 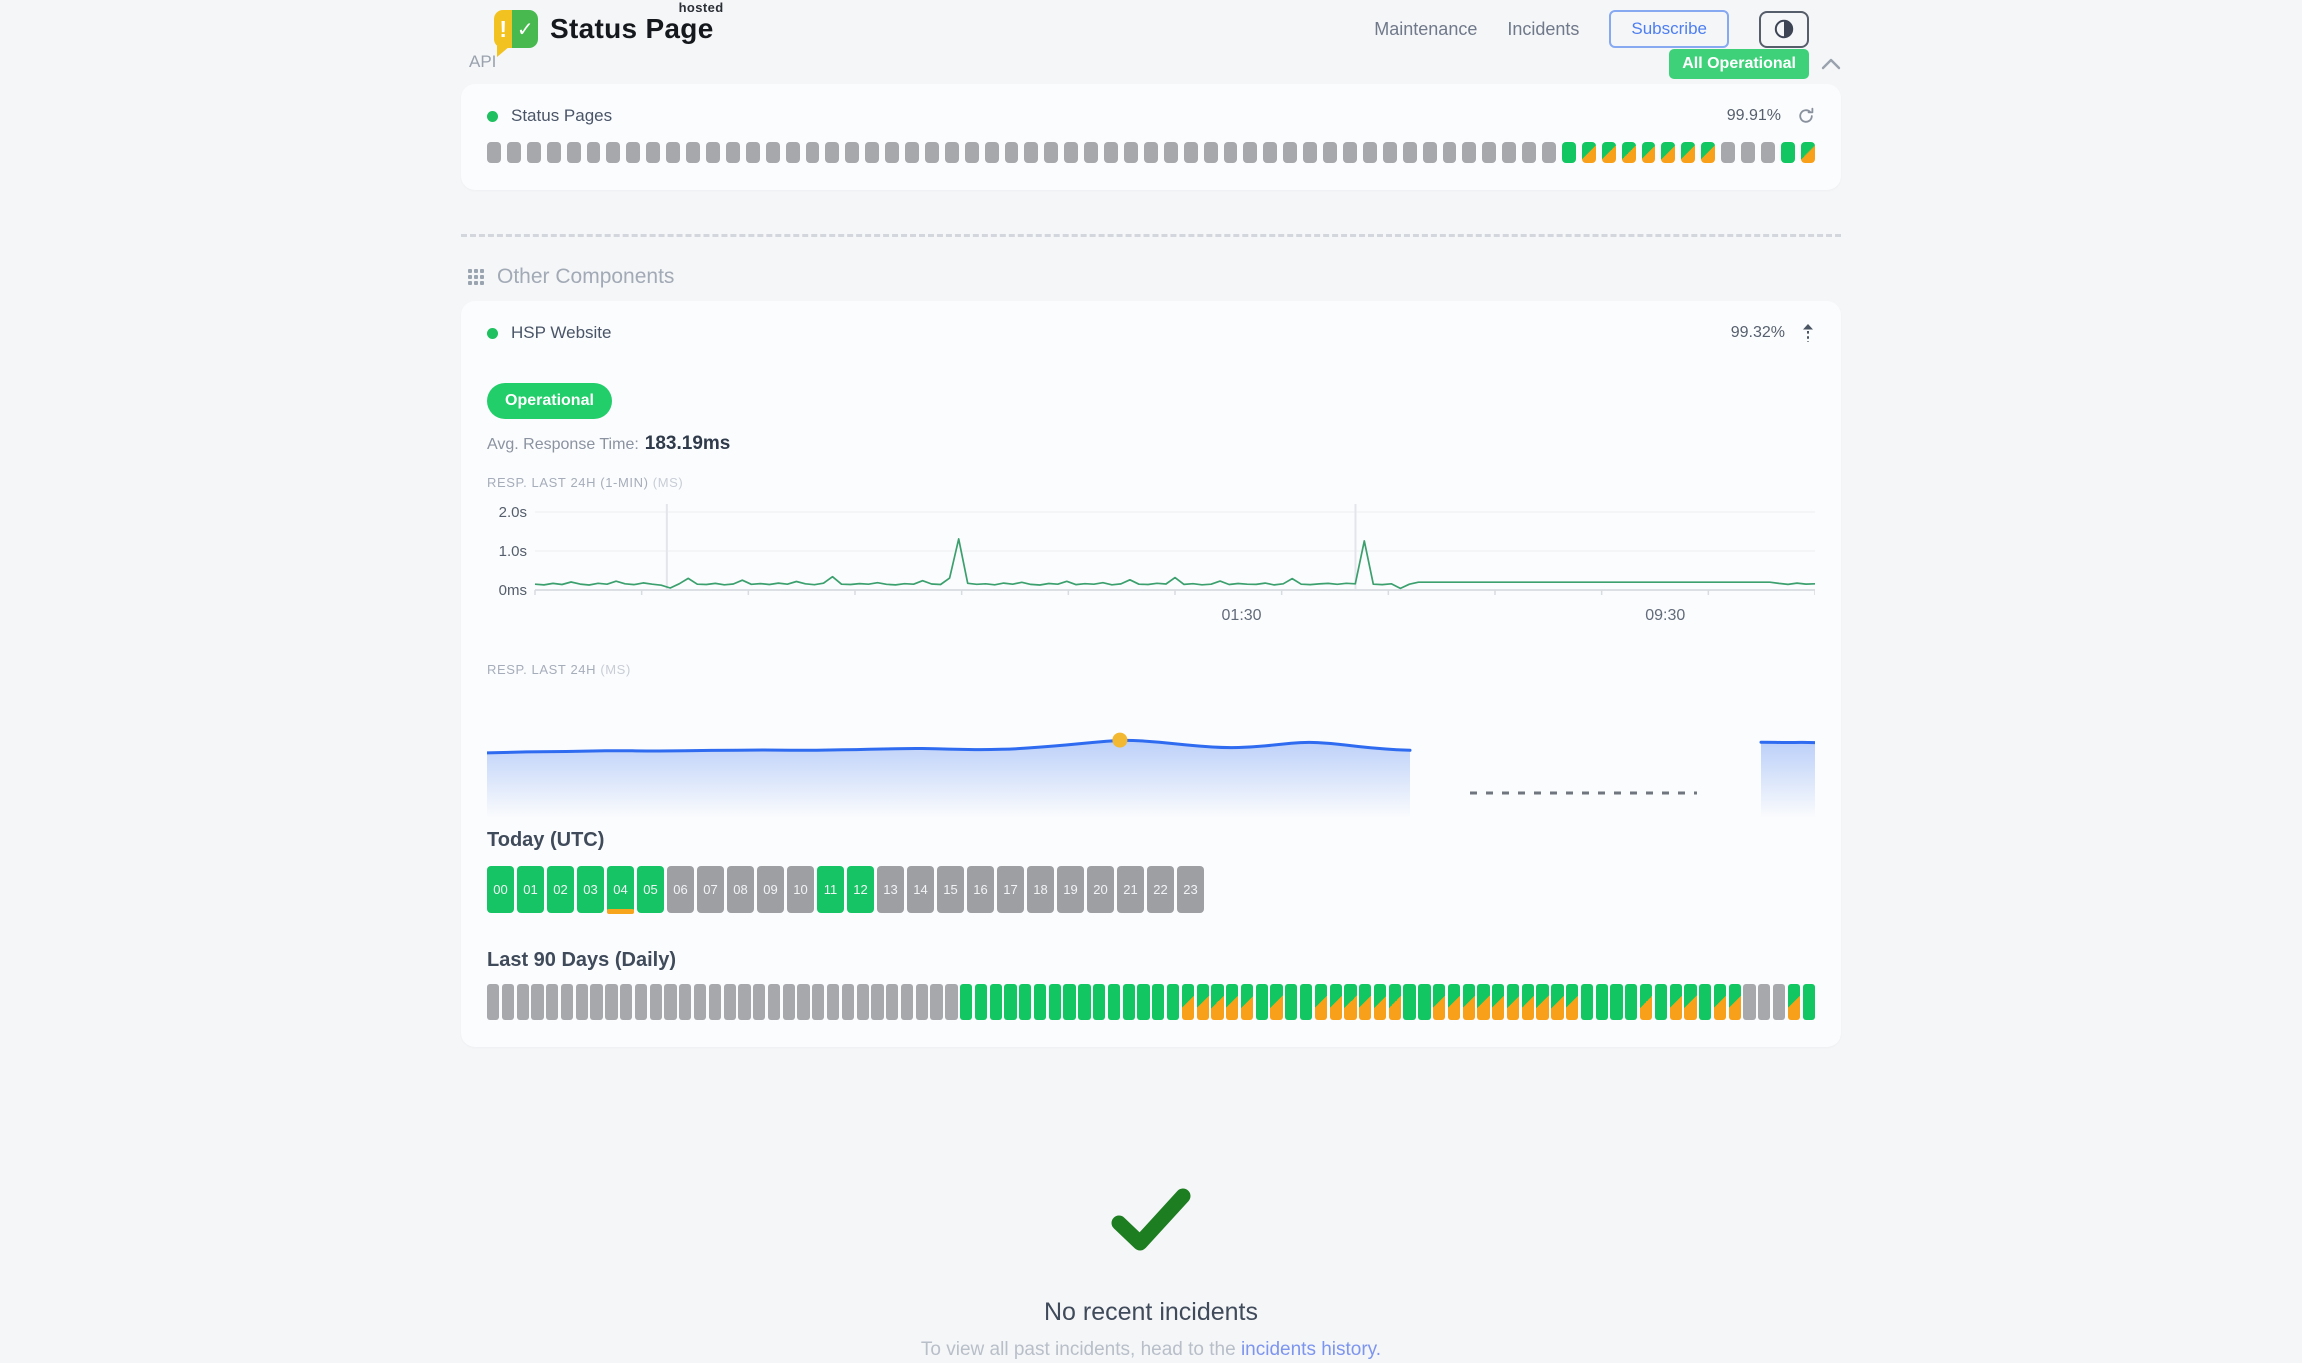 I want to click on hour-block-22: 22, so click(x=1160, y=889).